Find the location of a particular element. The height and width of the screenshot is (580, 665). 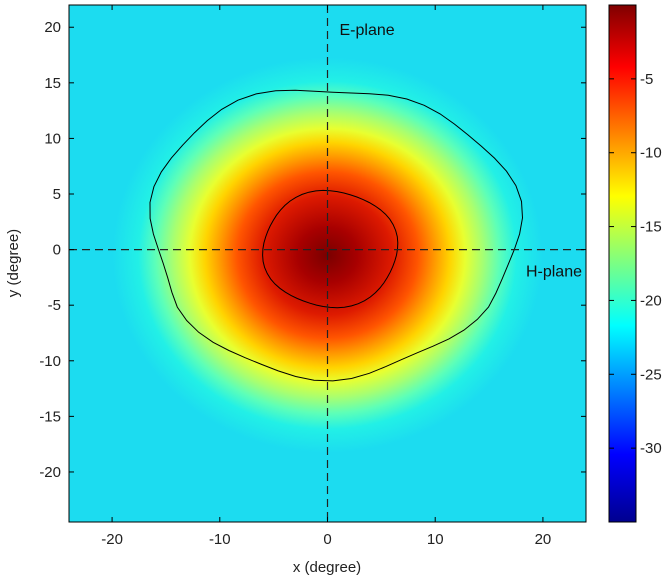

y-tick-label: 0 is located at coordinates (57, 250).